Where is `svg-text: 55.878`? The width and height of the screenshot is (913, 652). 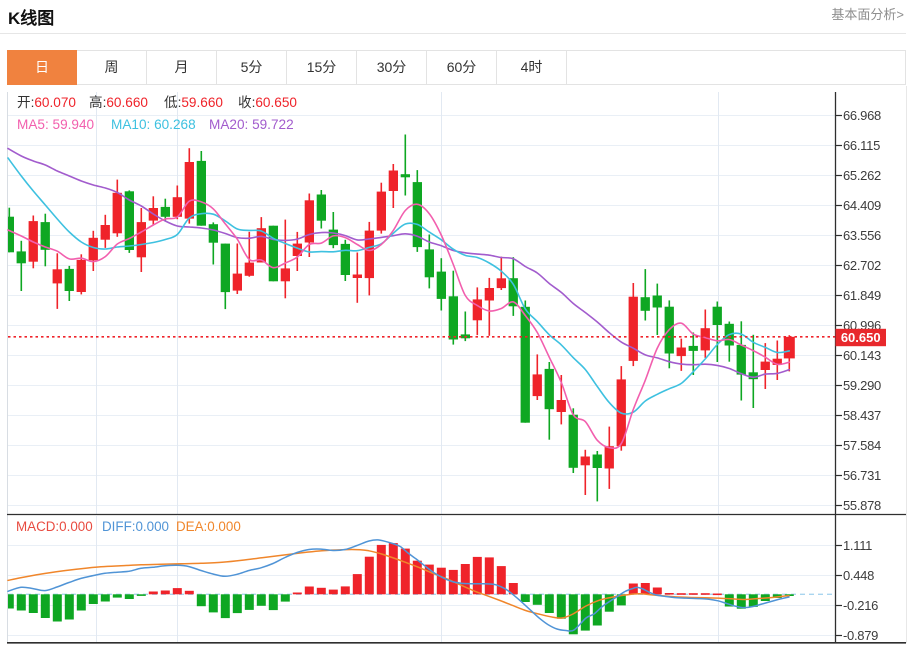 svg-text: 55.878 is located at coordinates (862, 505).